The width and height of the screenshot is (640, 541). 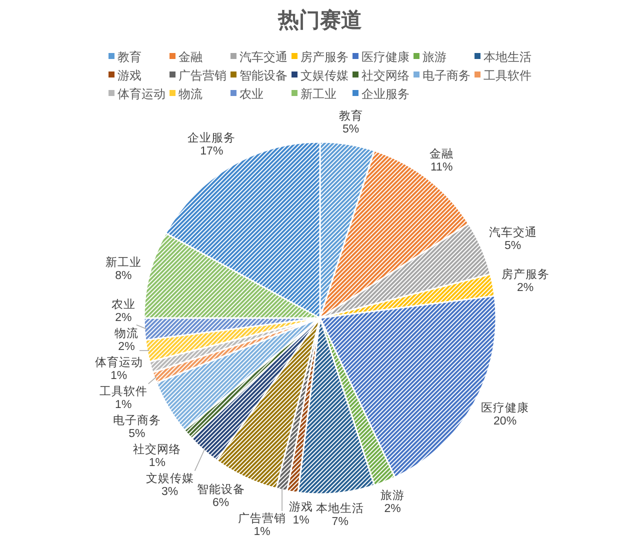 What do you see at coordinates (442, 161) in the screenshot?
I see `data-label: 金融 11%` at bounding box center [442, 161].